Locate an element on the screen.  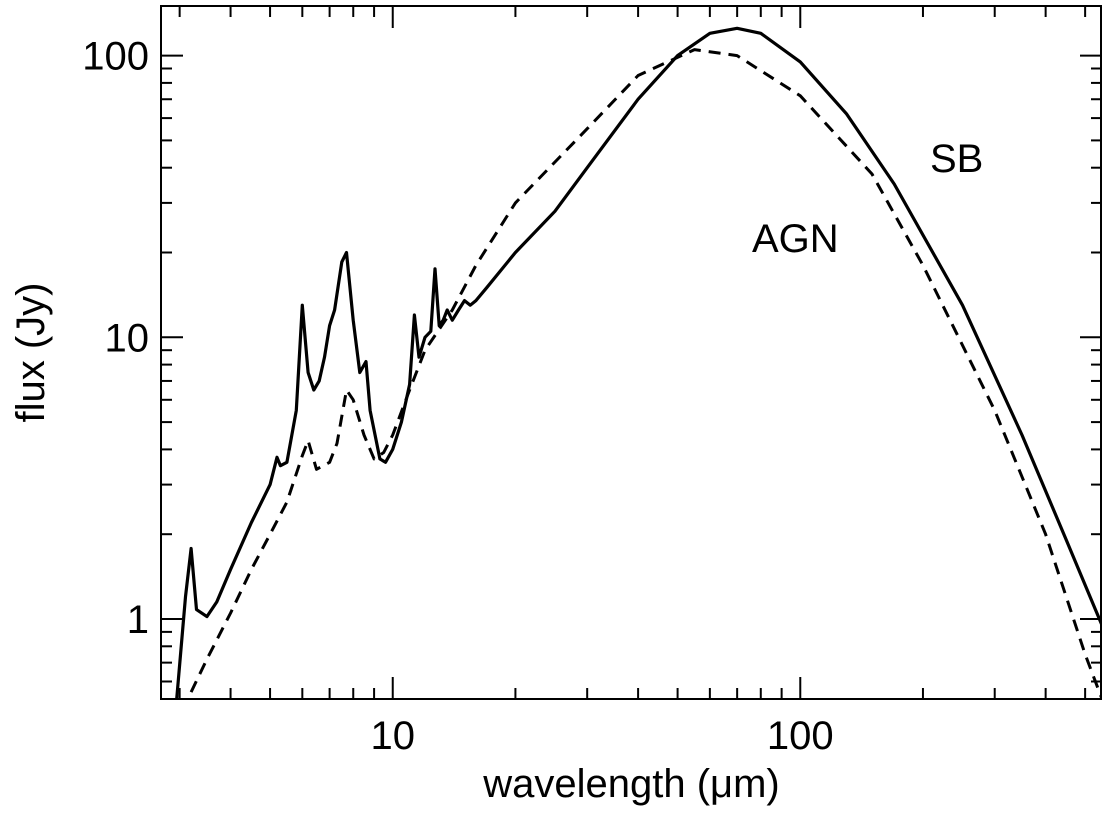
x-axis-label: wavelength (μm) is located at coordinates (630, 784).